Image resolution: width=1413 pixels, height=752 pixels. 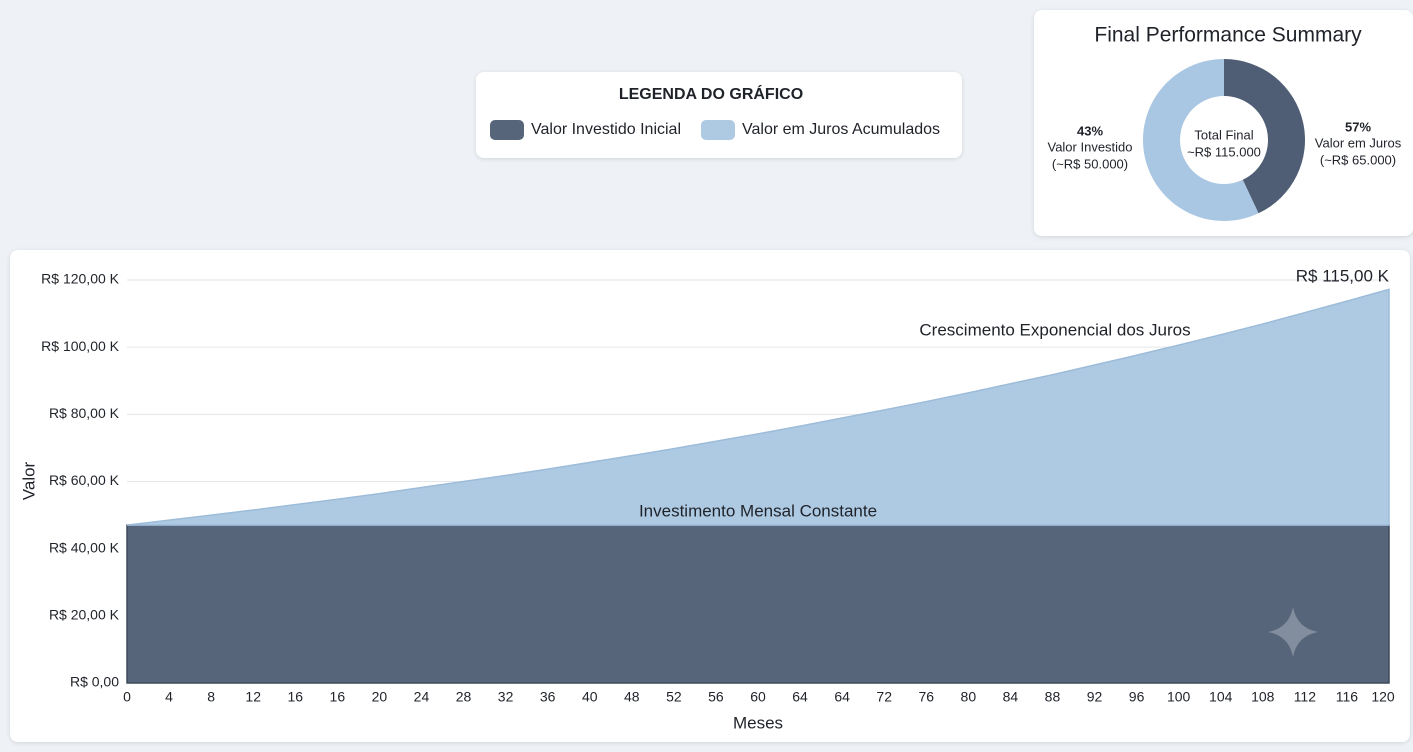 What do you see at coordinates (758, 510) in the screenshot?
I see `annotation: Investimento Mensal Constante` at bounding box center [758, 510].